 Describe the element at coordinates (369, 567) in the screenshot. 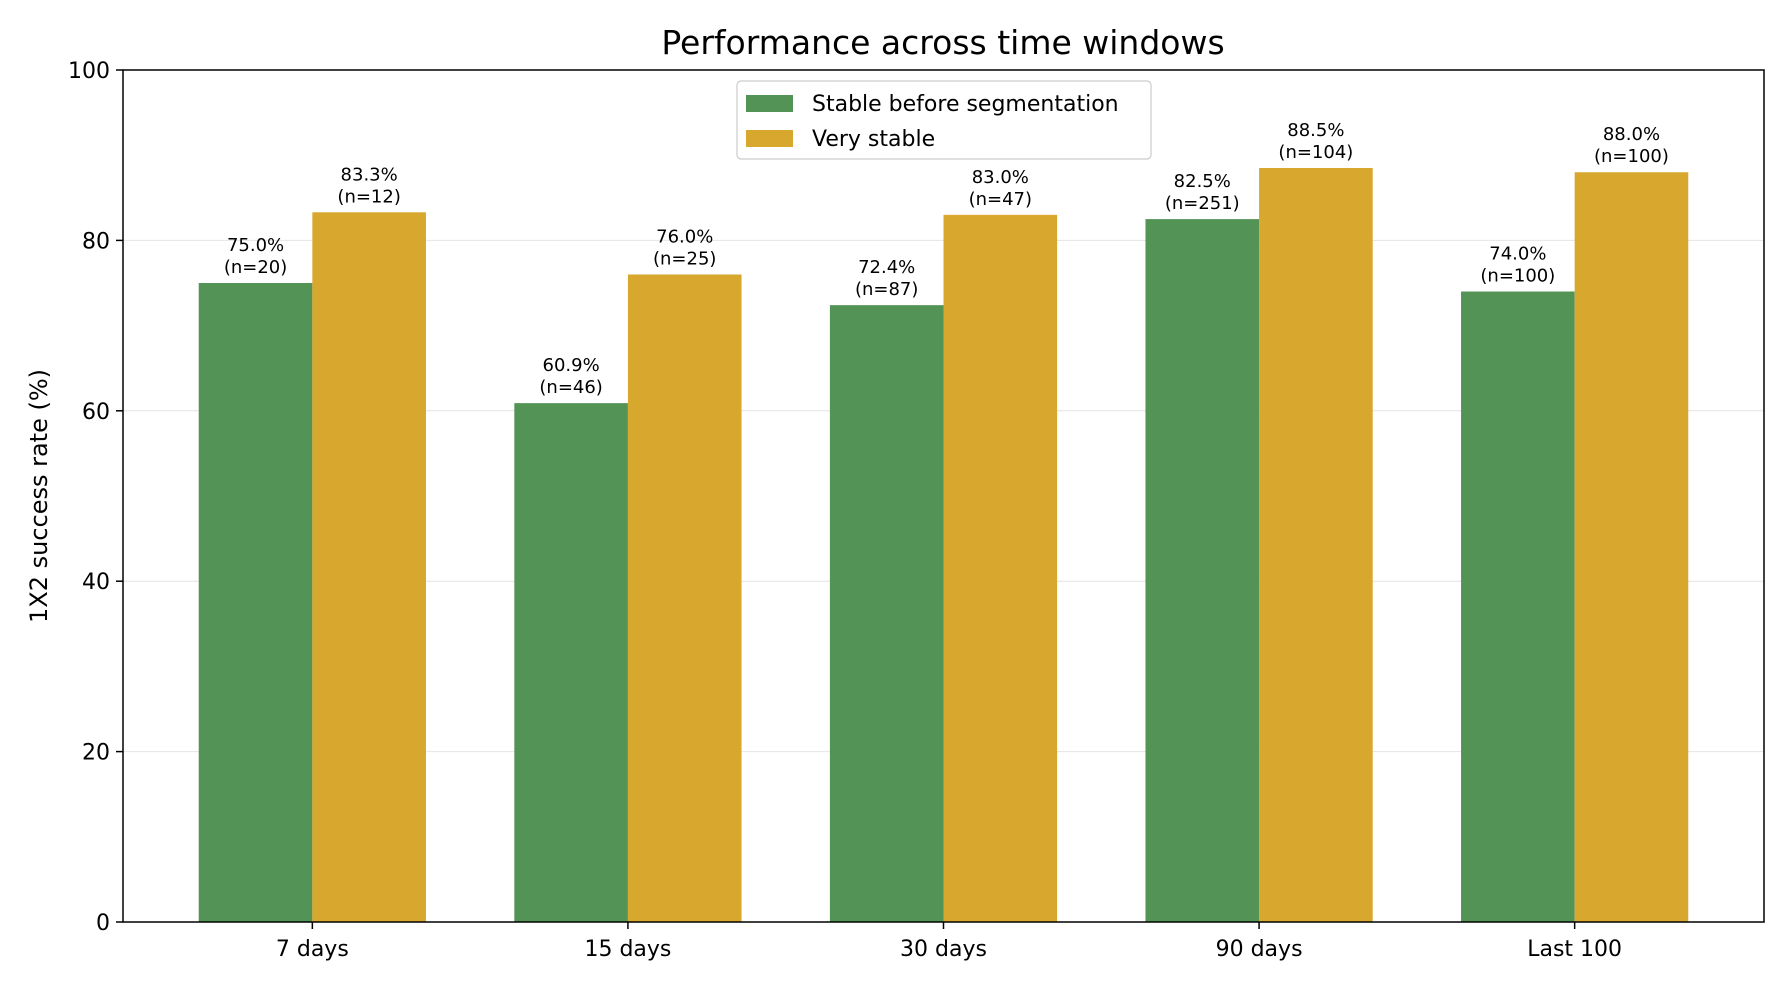

I see `bar-series-1-7-days` at that location.